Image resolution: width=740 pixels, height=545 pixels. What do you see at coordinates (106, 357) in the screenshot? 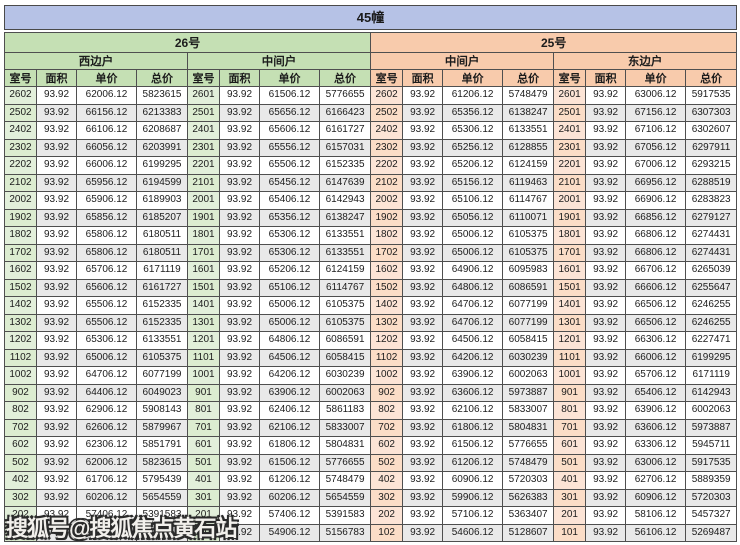
I see `cell-unit-price: 65006.12` at bounding box center [106, 357].